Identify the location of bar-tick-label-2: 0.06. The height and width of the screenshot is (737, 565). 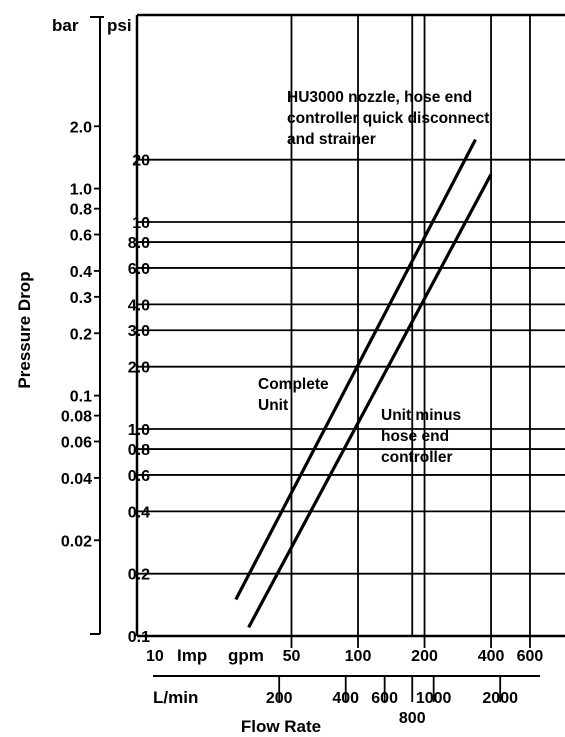
(76, 442).